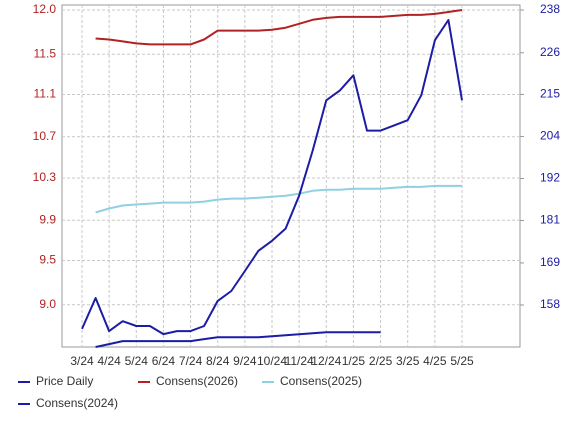 This screenshot has height=426, width=586. I want to click on y2-tick-label: 226, so click(550, 52).